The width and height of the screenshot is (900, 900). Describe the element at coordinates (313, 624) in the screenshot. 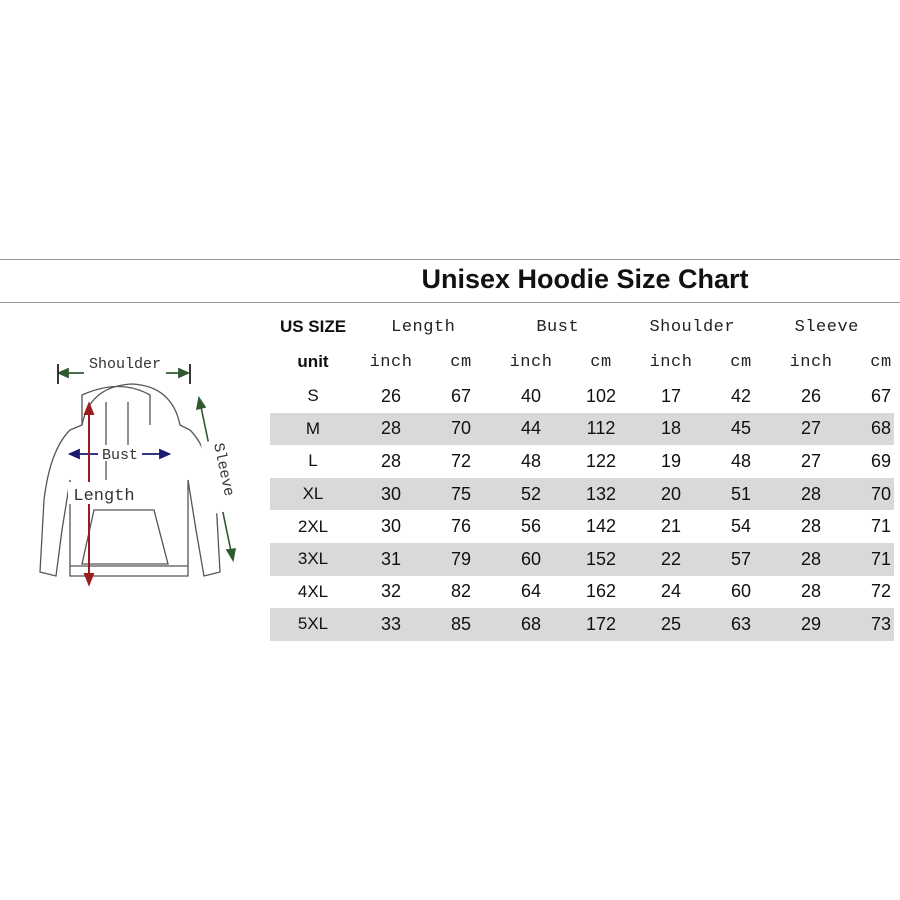

I see `size-cell: 5XL` at that location.